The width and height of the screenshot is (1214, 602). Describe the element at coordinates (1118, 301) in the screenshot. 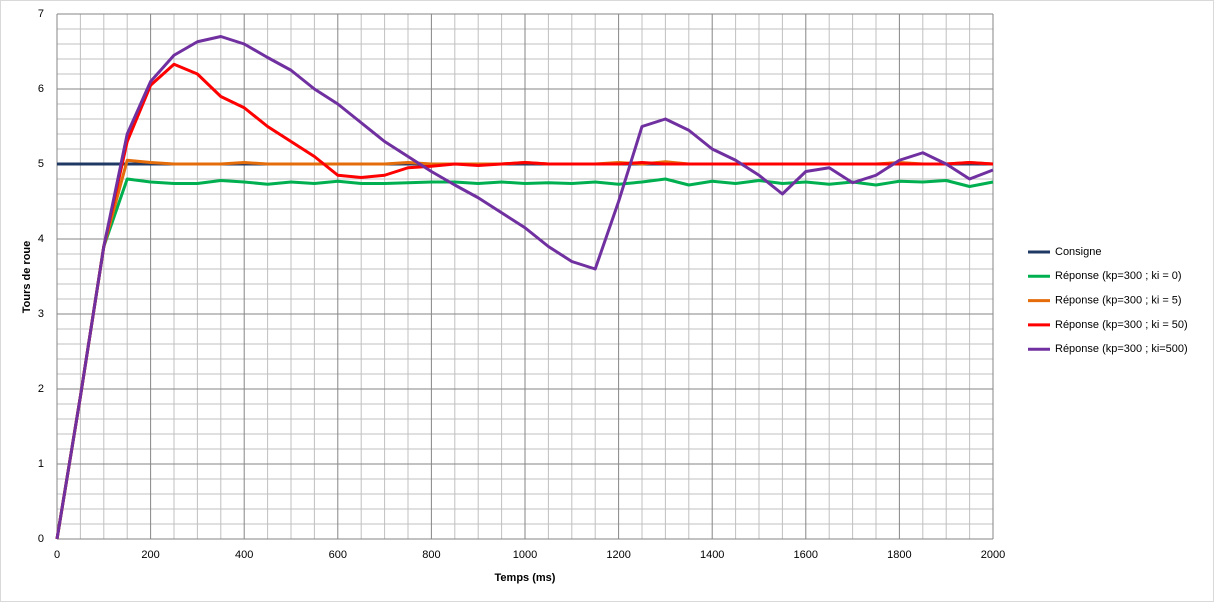

I see `legend-label: Réponse (kp=300 ; ki = 5)` at that location.